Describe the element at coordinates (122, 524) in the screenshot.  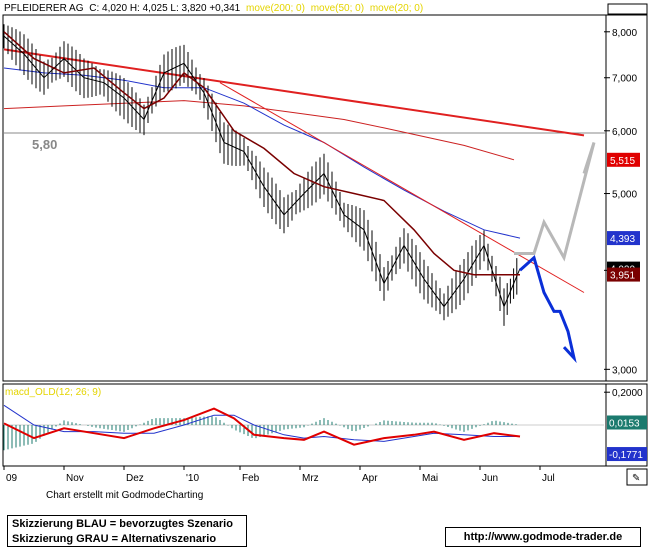
I see `legend-blue-scenario: Skizzierung BLAU = bevorzugtes Szenario` at that location.